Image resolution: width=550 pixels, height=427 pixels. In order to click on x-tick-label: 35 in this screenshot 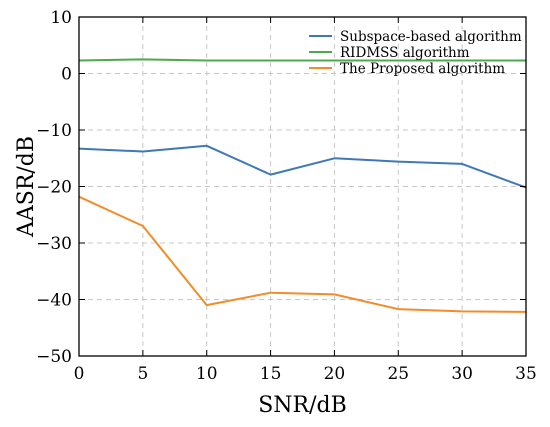, I will do `click(526, 374)`.